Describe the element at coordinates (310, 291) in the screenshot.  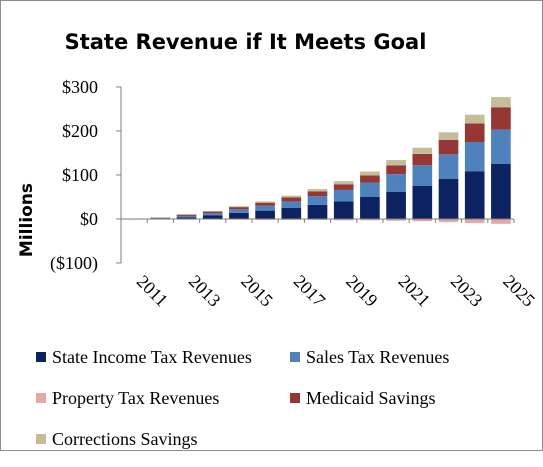
I see `x-tick-label: 2017` at that location.